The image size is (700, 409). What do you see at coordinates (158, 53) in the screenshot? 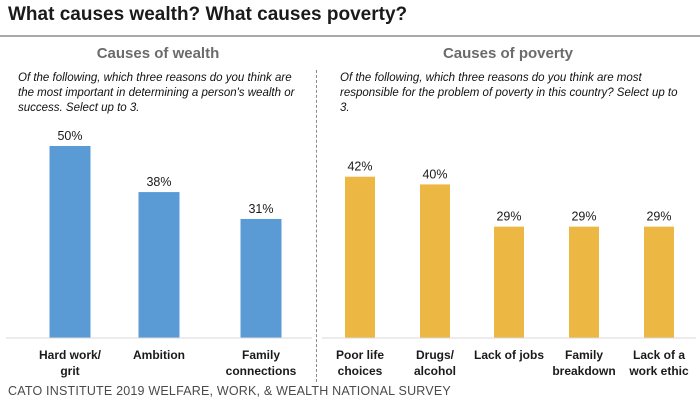
I see `wealth-panel-title: Causes of wealth` at bounding box center [158, 53].